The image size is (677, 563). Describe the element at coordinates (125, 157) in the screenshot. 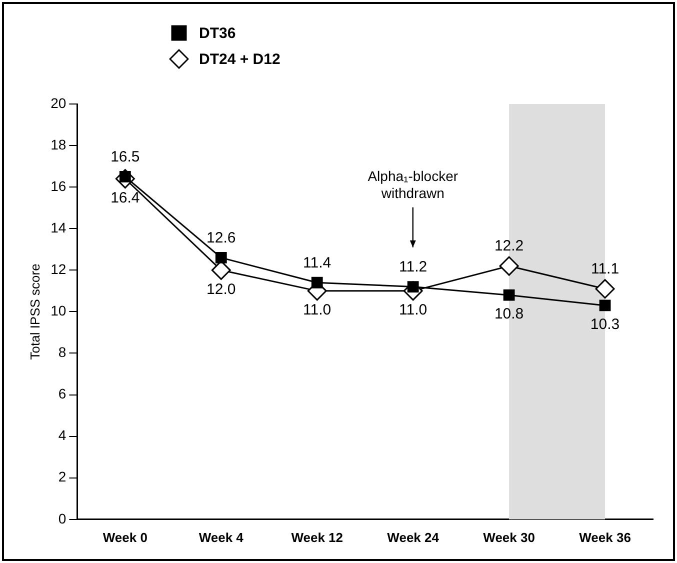

I see `data-label: 16.5` at that location.